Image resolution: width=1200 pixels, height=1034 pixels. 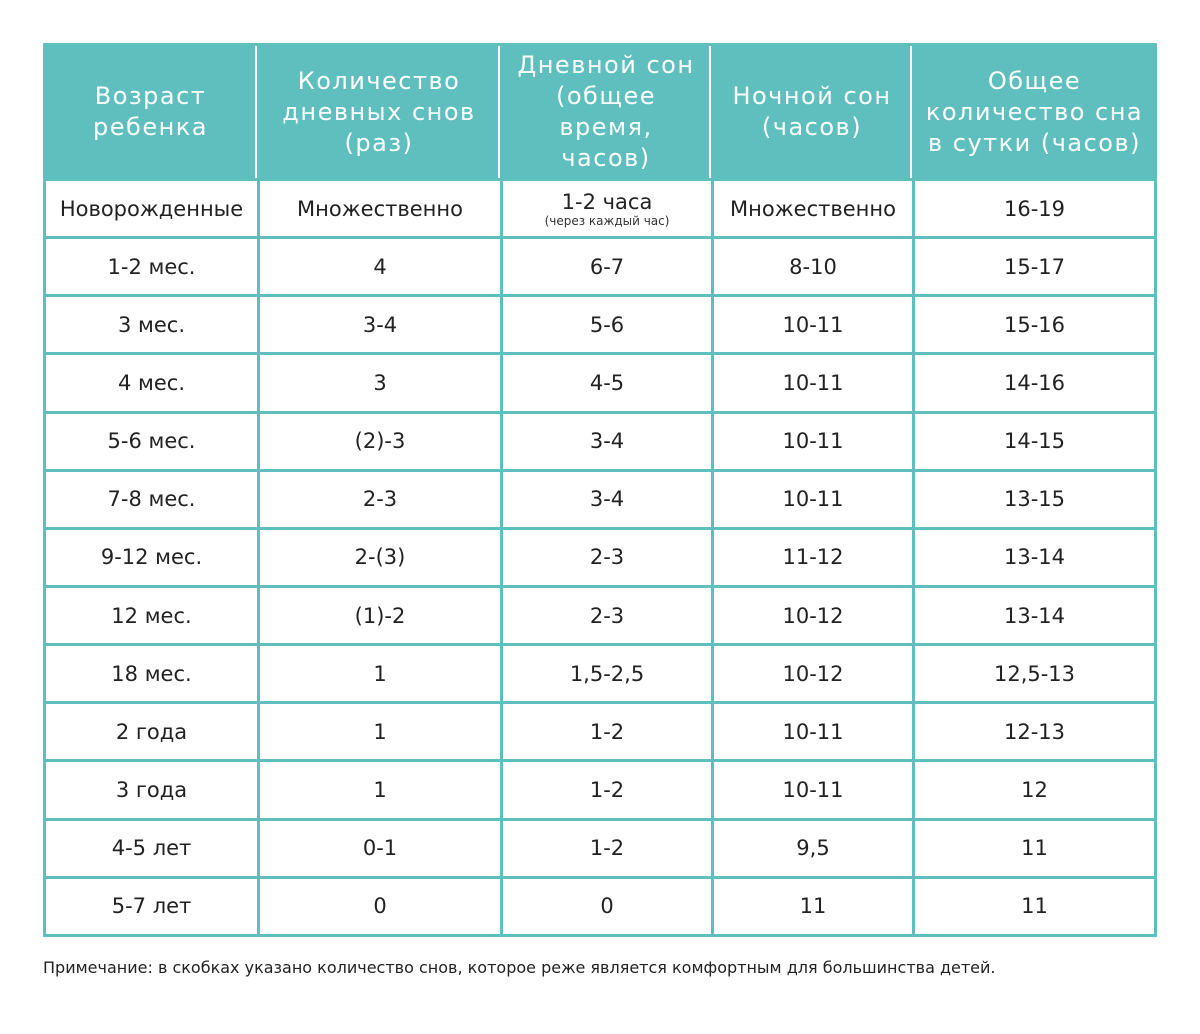 What do you see at coordinates (1034, 325) in the screenshot?
I see `total-sleep-cell: 15-16` at bounding box center [1034, 325].